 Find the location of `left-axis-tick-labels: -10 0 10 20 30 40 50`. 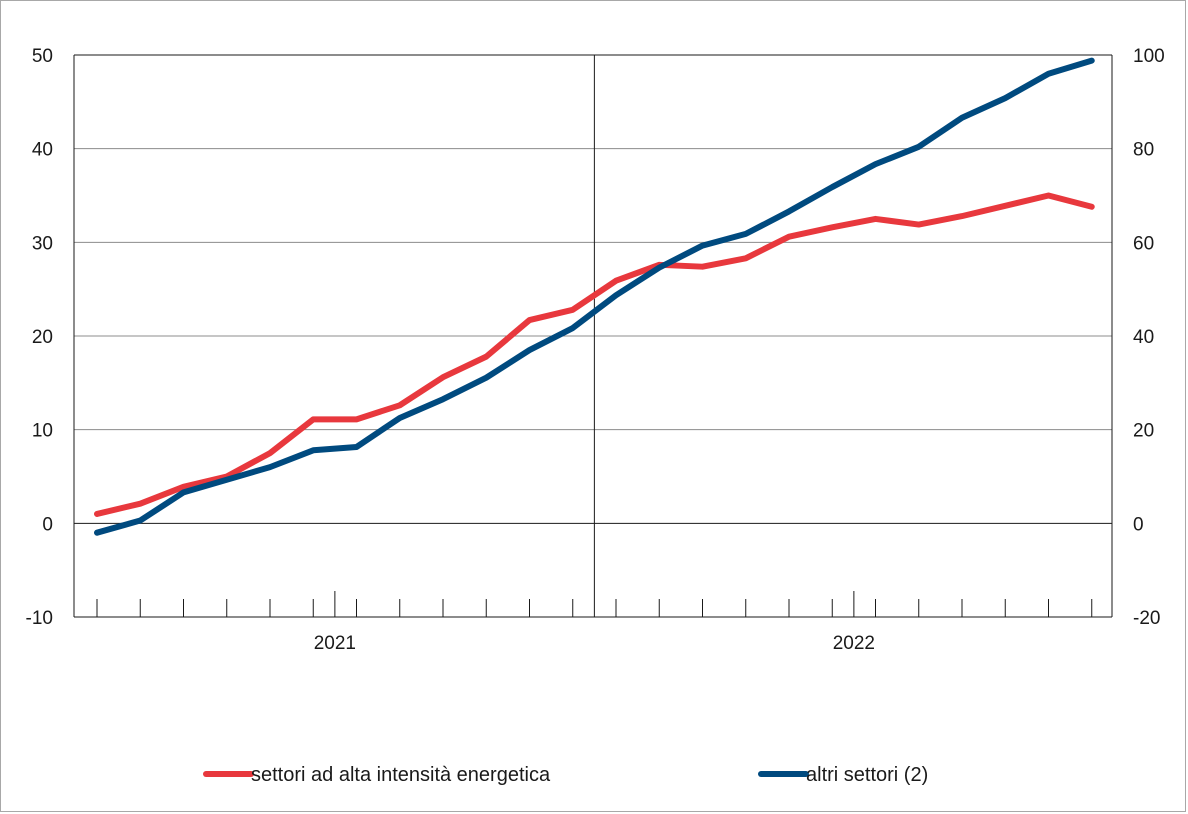

left-axis-tick-labels: -10 0 10 20 30 40 50 is located at coordinates (39, 337).